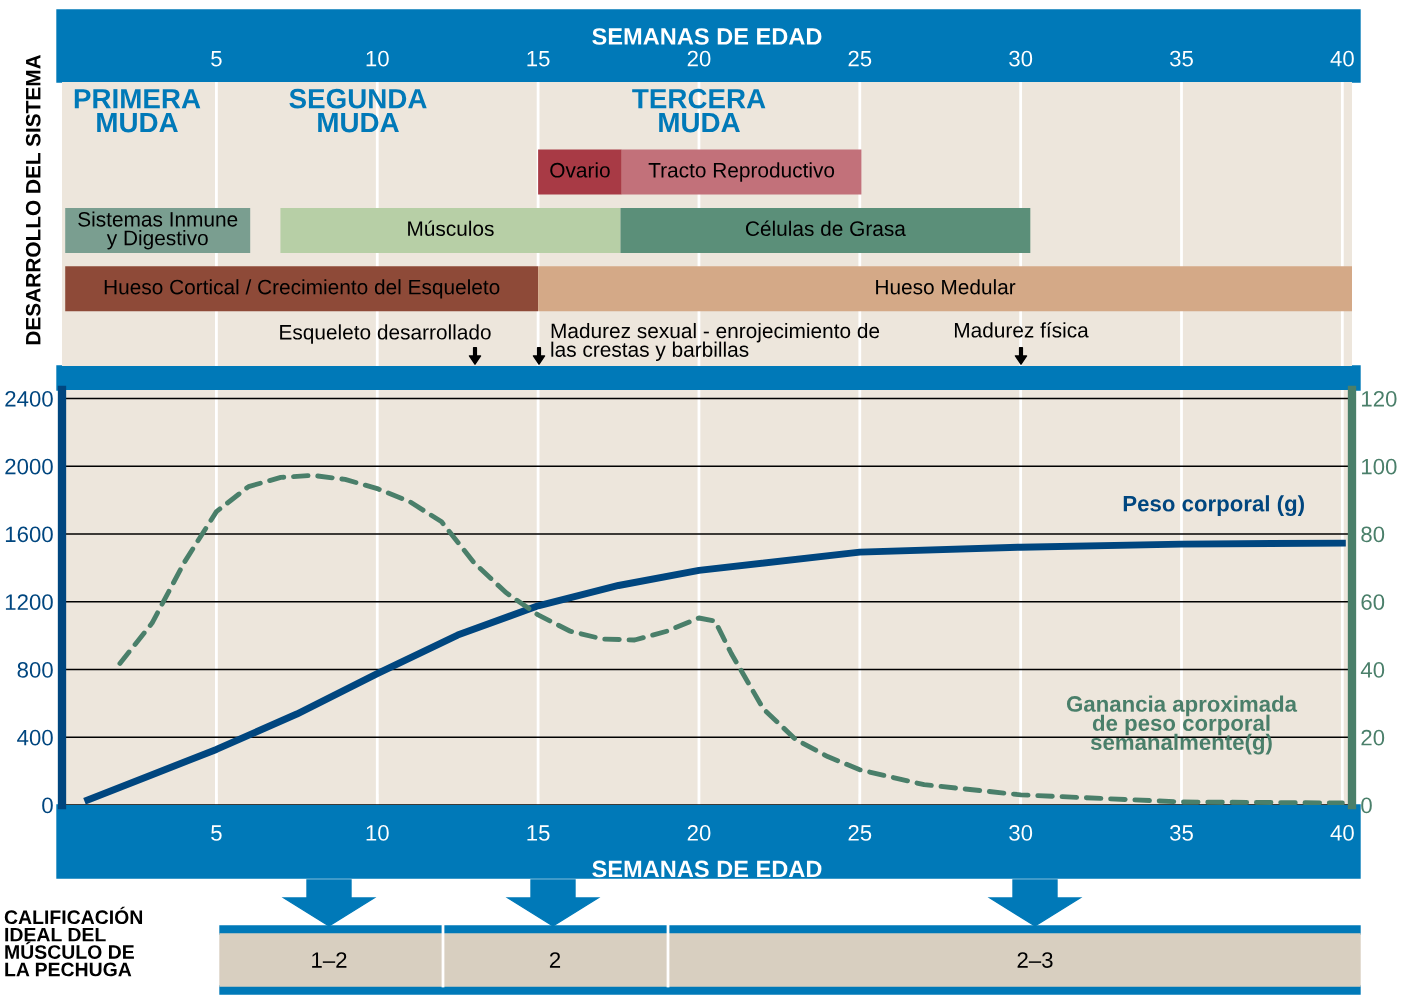 The image size is (1415, 997). What do you see at coordinates (1372, 670) in the screenshot?
I see `y2-tick-label: 40` at bounding box center [1372, 670].